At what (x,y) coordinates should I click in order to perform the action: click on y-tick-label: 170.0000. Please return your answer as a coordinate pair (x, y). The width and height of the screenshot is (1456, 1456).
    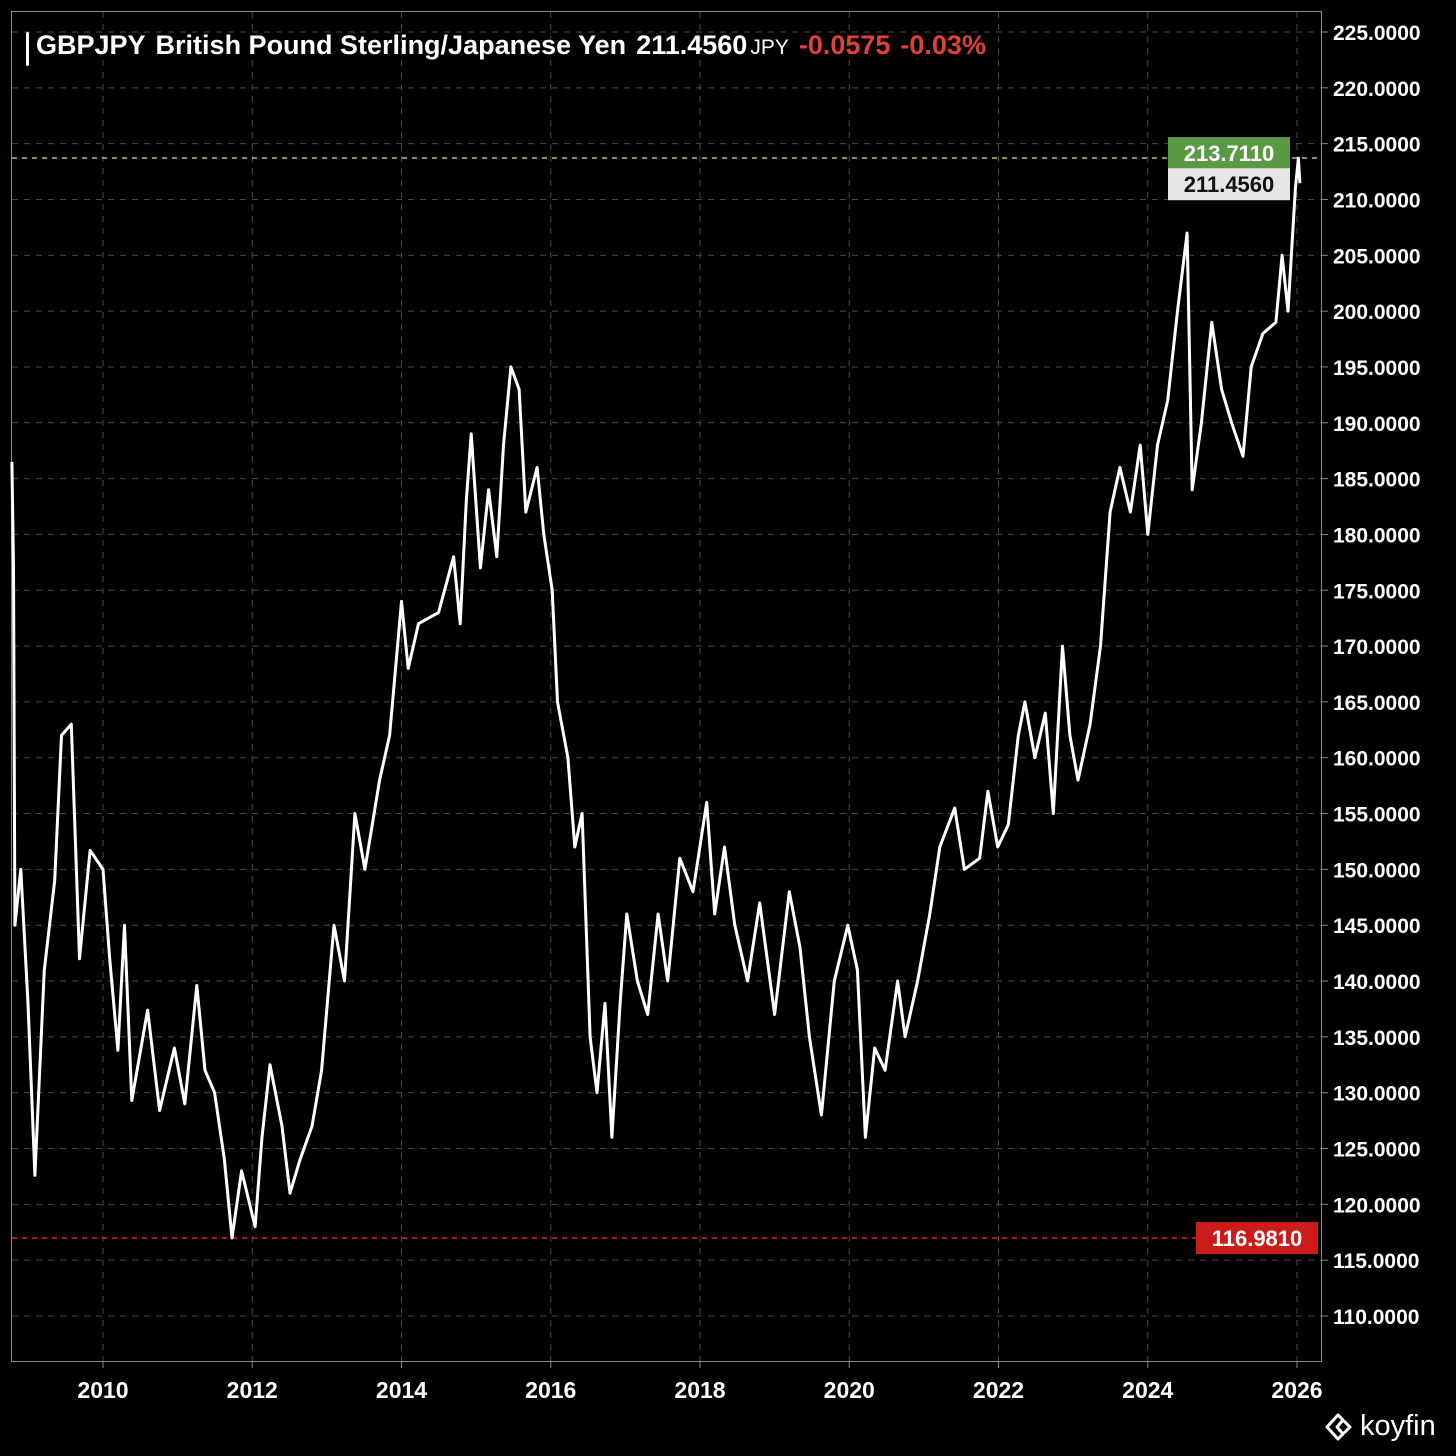
    Looking at the image, I should click on (1377, 647).